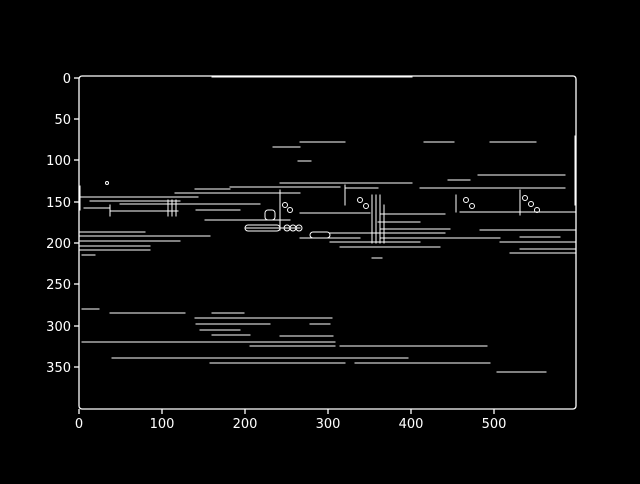  I want to click on x-tick-label: 500, so click(494, 424).